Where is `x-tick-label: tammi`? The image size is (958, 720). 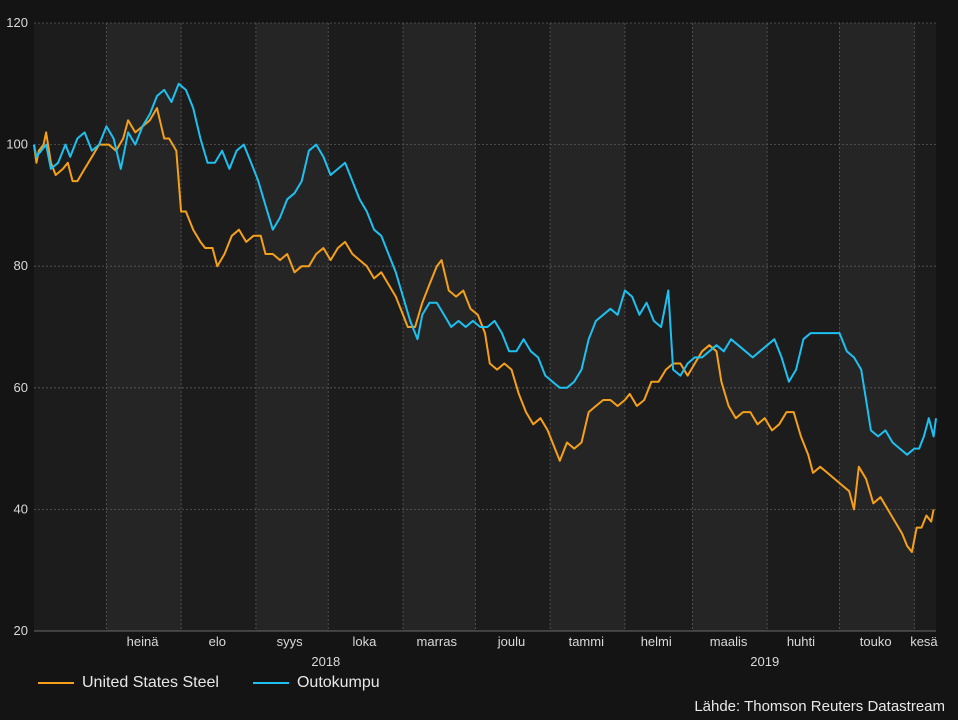 x-tick-label: tammi is located at coordinates (587, 641).